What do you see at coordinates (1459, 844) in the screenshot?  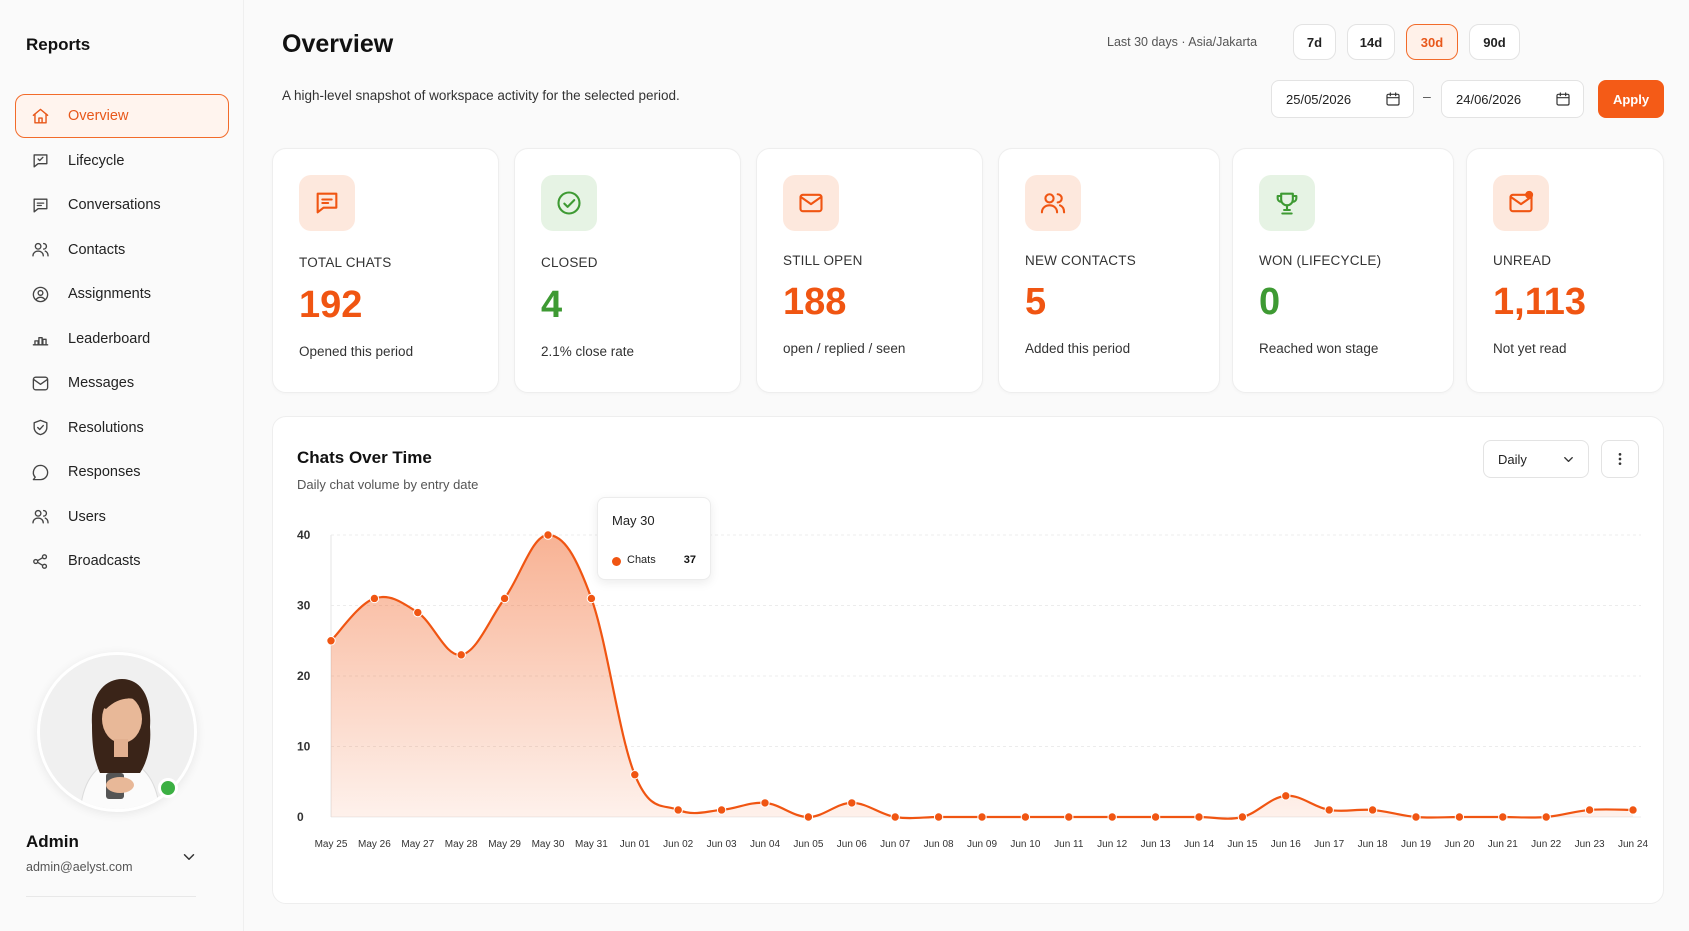 I see `x-tick-label: Jun 20` at bounding box center [1459, 844].